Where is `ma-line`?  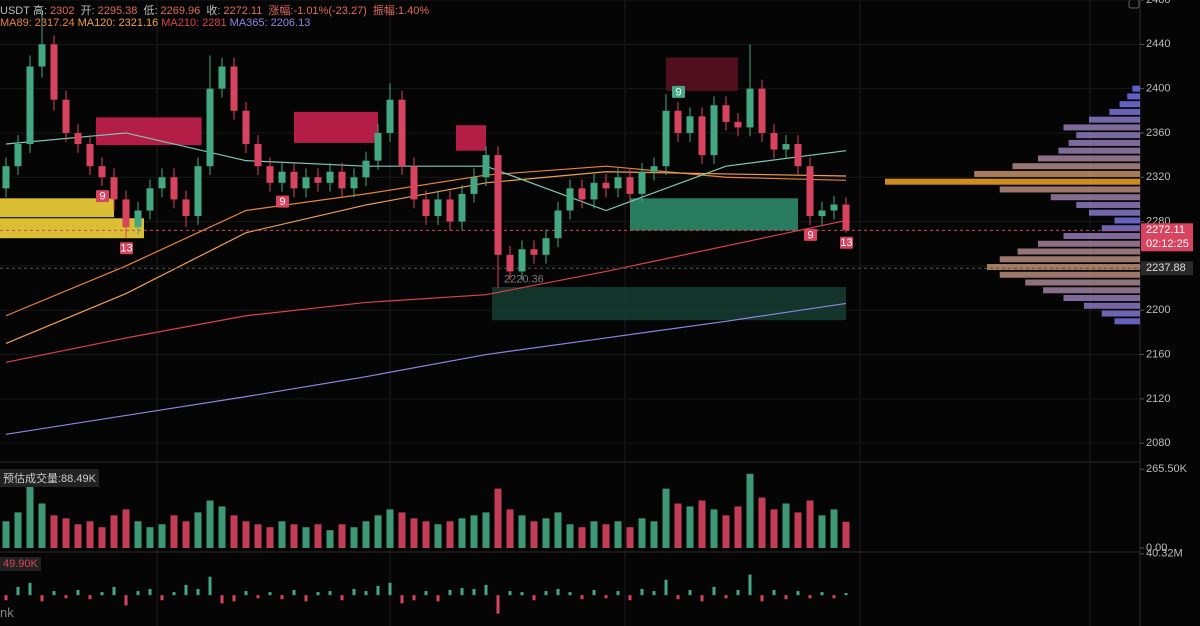 ma-line is located at coordinates (426, 172).